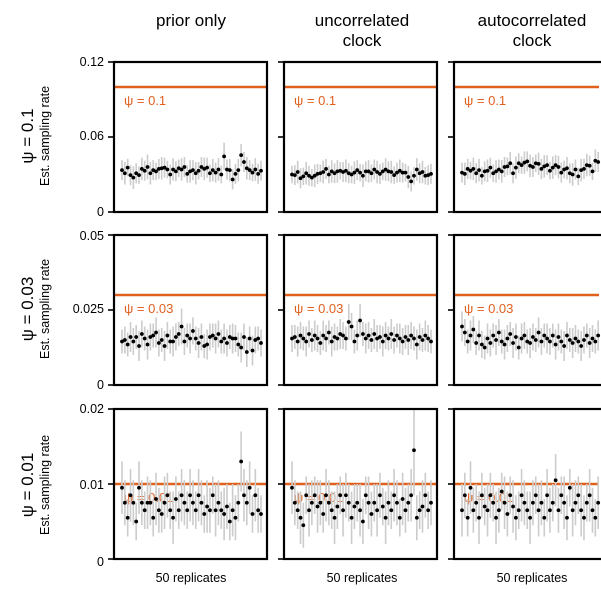  I want to click on y-tick-label: 0, so click(100, 385).